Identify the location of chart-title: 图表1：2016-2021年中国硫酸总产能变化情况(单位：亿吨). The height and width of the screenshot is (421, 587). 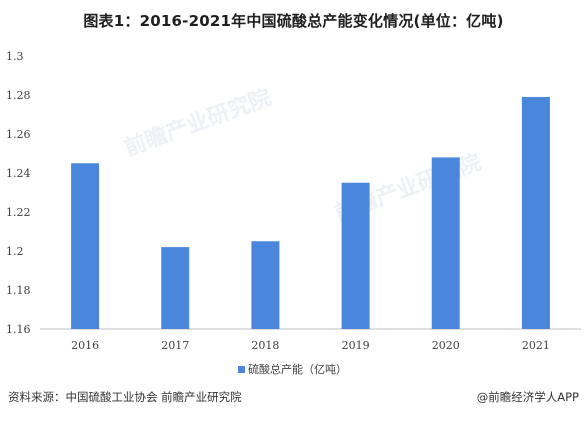
(293, 21).